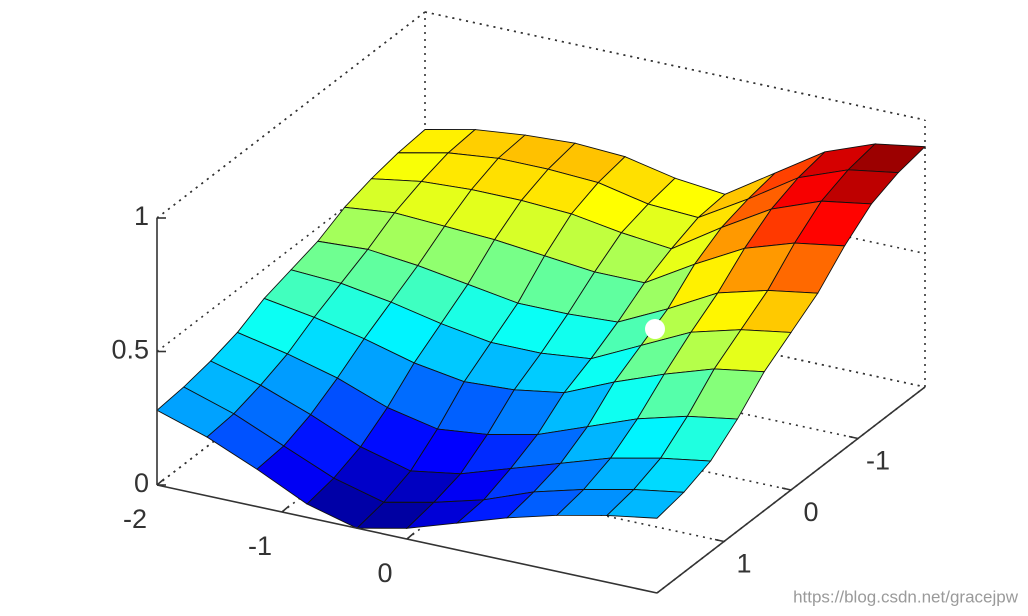  I want to click on x-axis, so click(407, 539).